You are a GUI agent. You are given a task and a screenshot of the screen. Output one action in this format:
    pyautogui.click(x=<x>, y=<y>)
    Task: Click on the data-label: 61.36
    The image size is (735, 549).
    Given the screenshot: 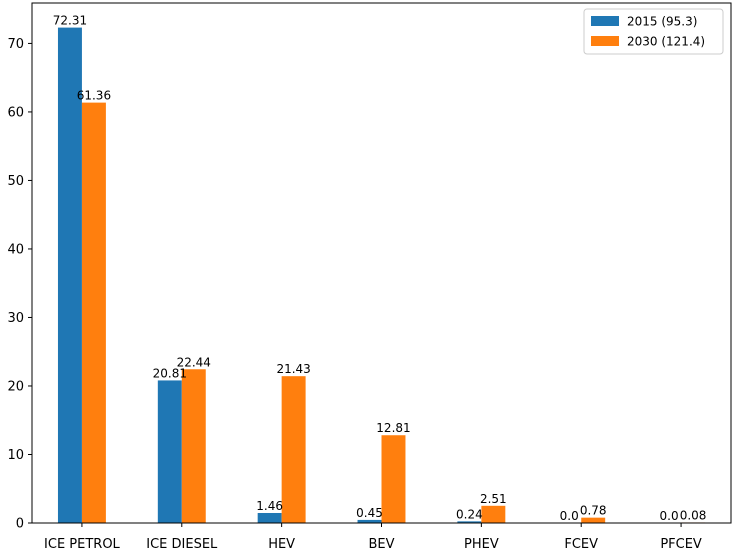 What is the action you would take?
    pyautogui.click(x=94, y=96)
    